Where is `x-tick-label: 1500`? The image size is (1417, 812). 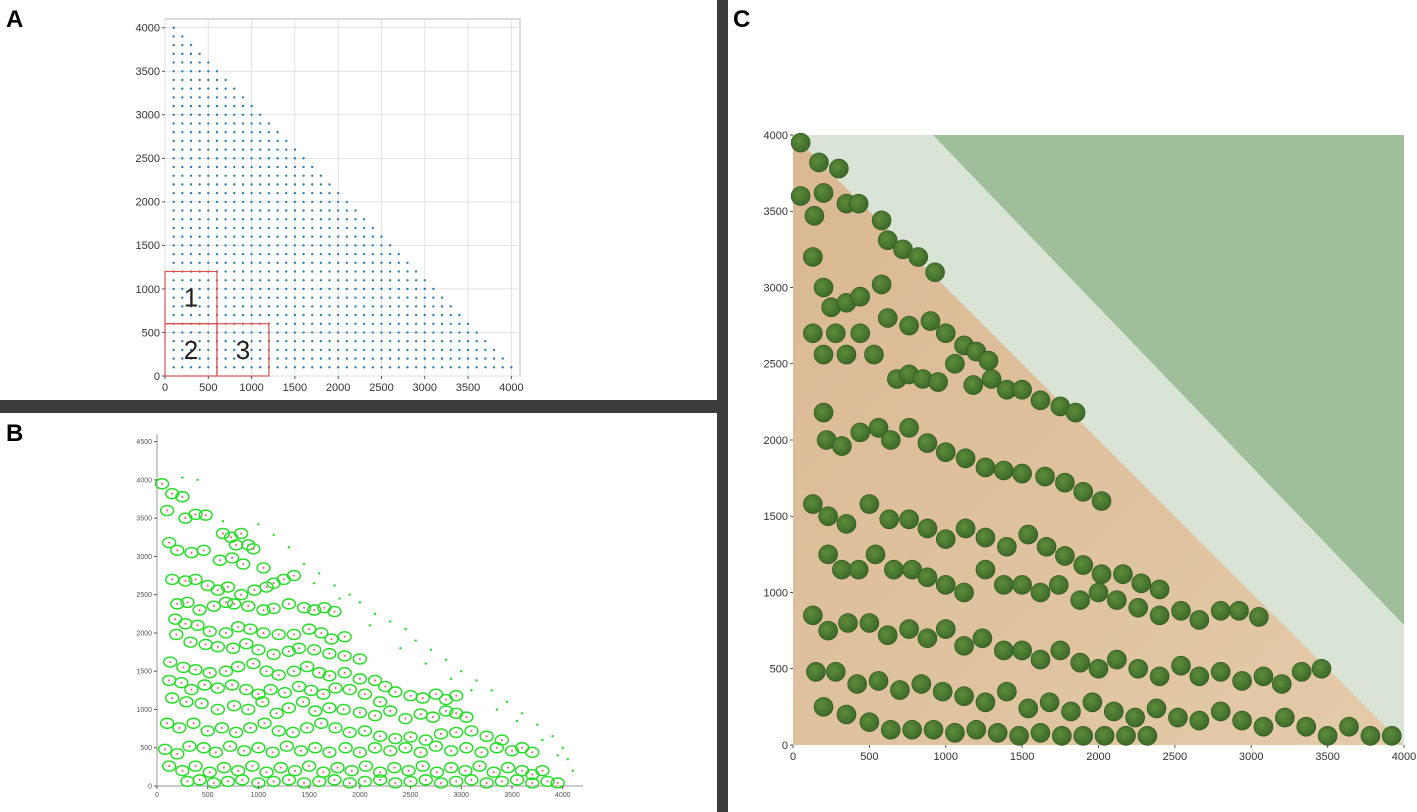 x-tick-label: 1500 is located at coordinates (295, 388).